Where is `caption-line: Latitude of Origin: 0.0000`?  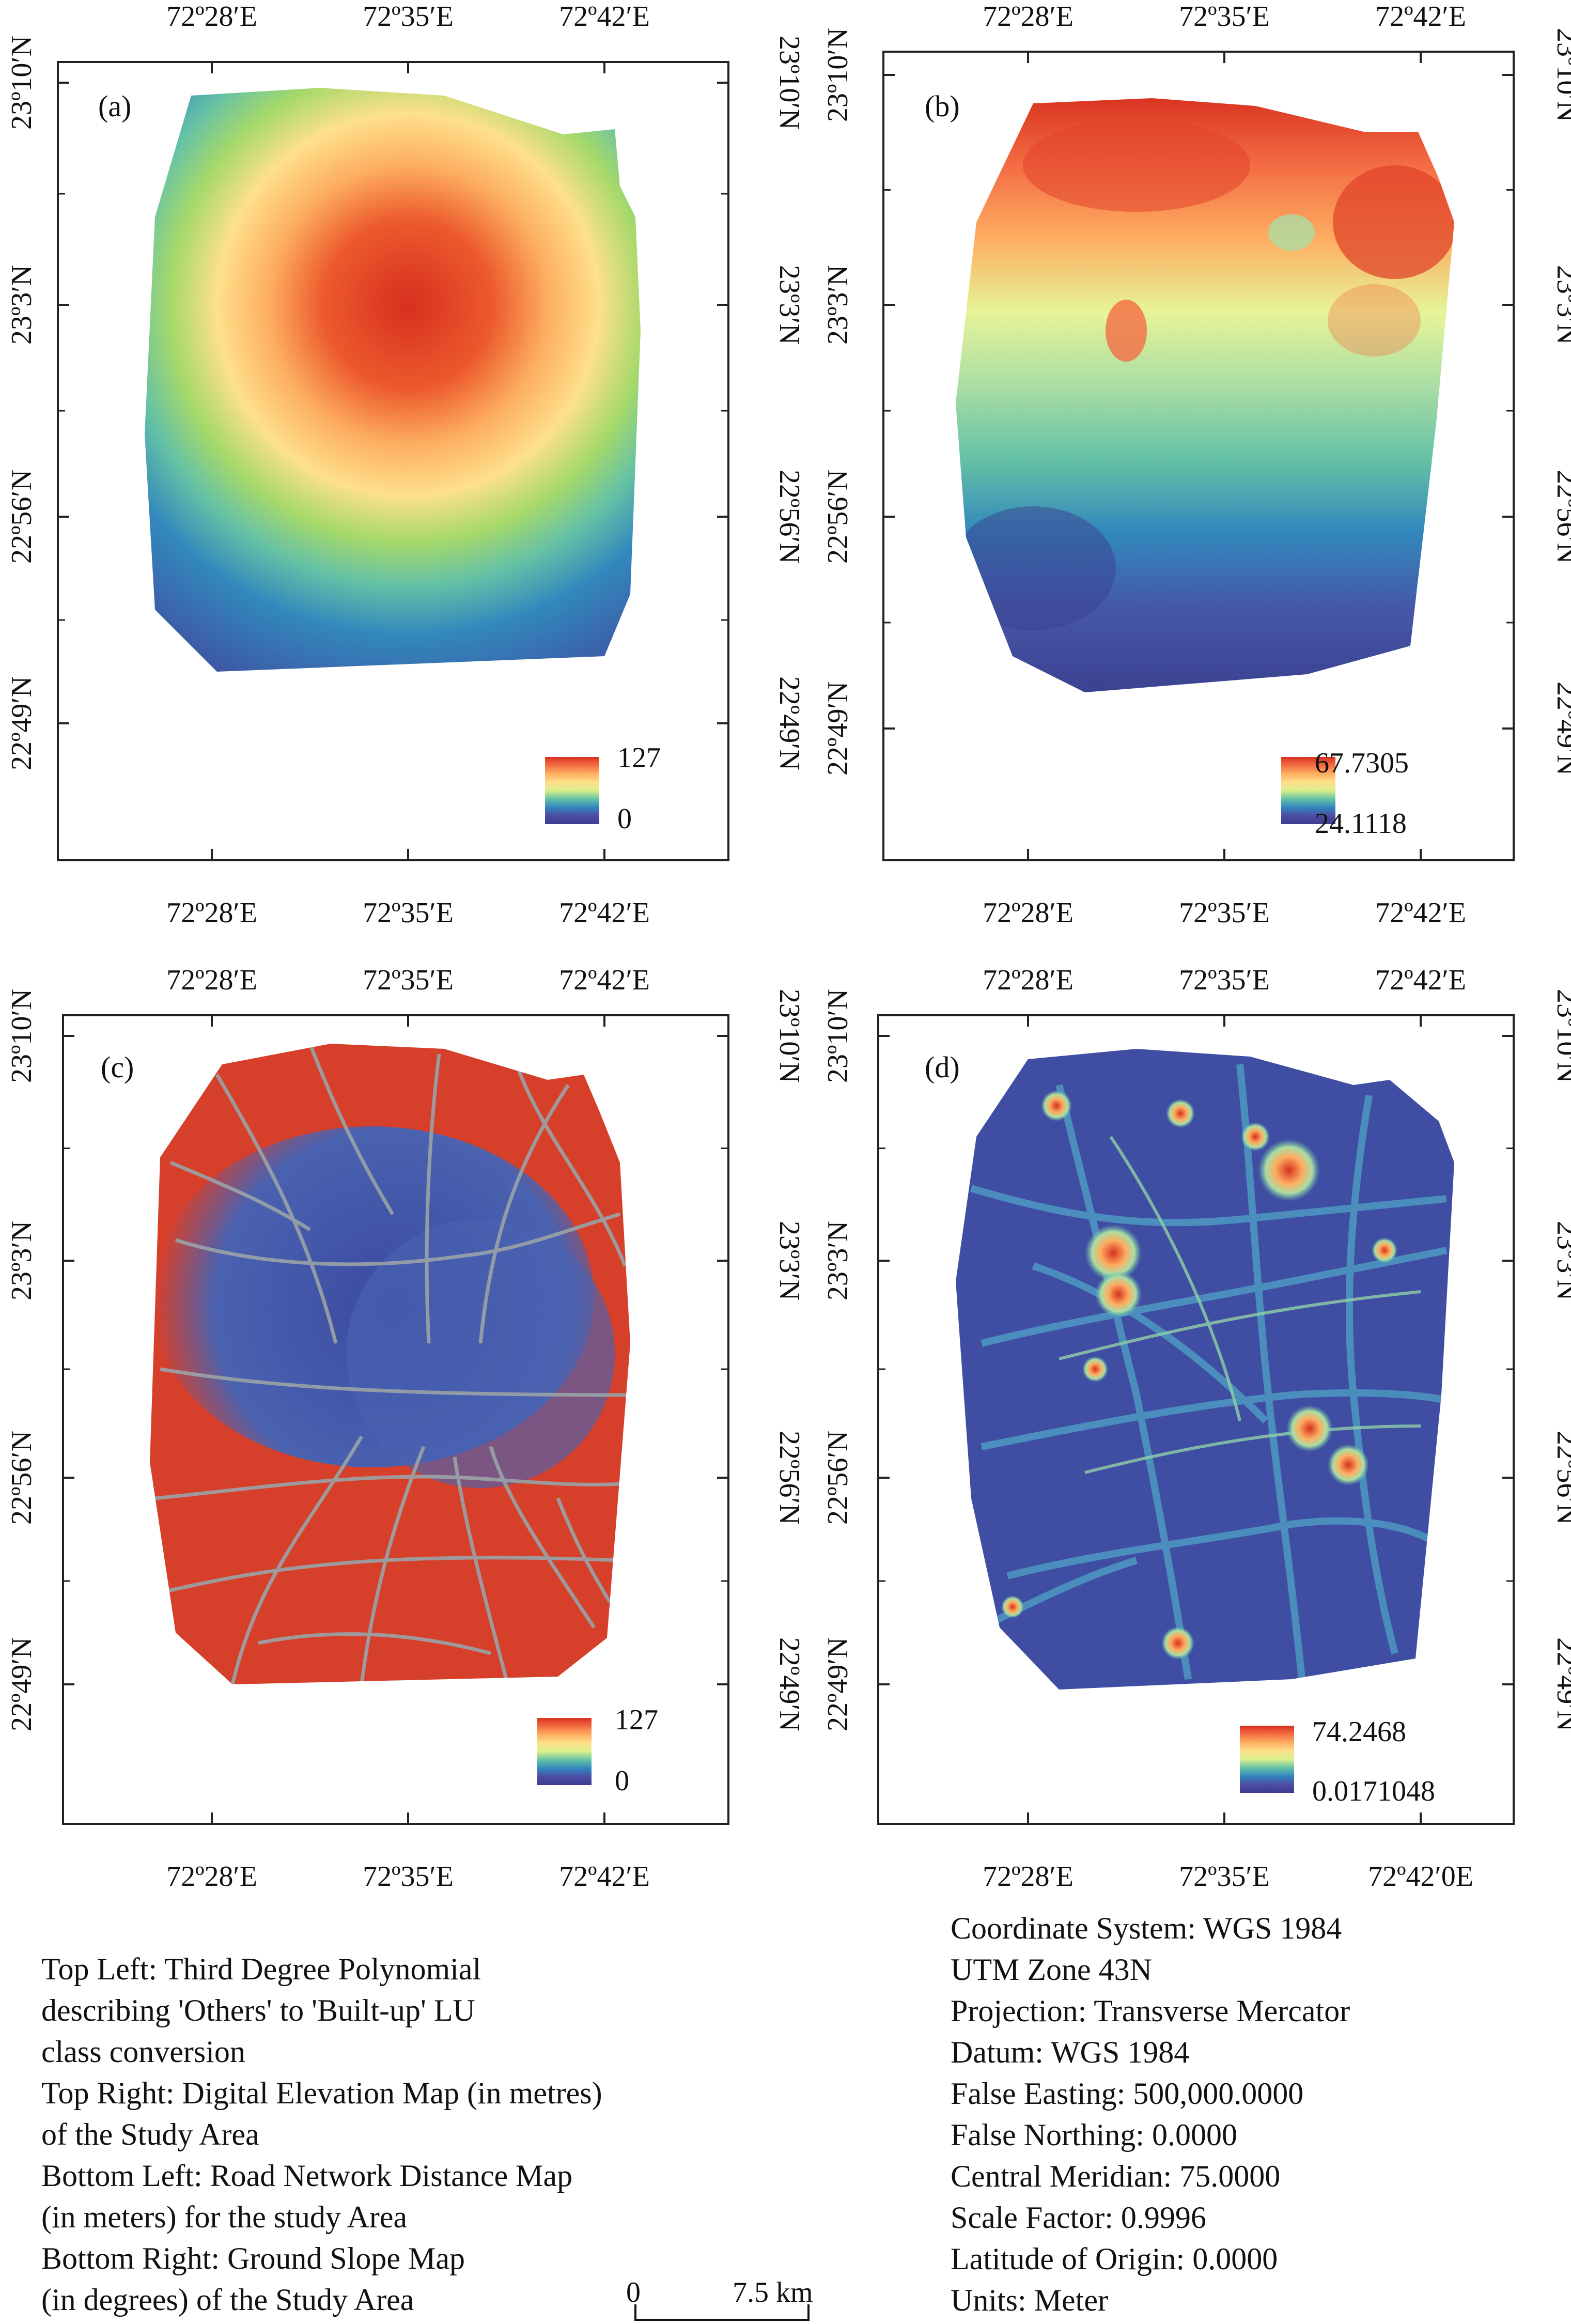 caption-line: Latitude of Origin: 0.0000 is located at coordinates (1114, 2259).